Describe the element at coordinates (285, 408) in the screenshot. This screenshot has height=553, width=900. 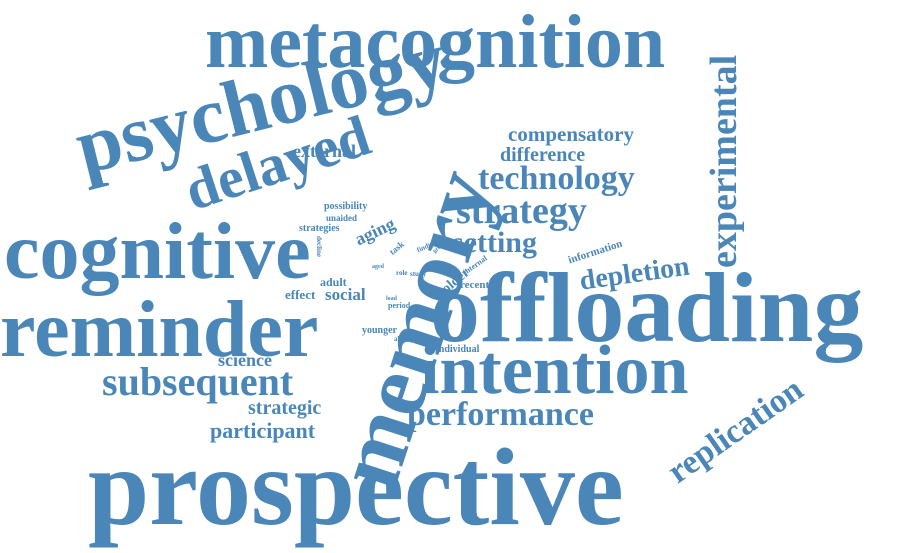
I see `word-strategic: strategic` at that location.